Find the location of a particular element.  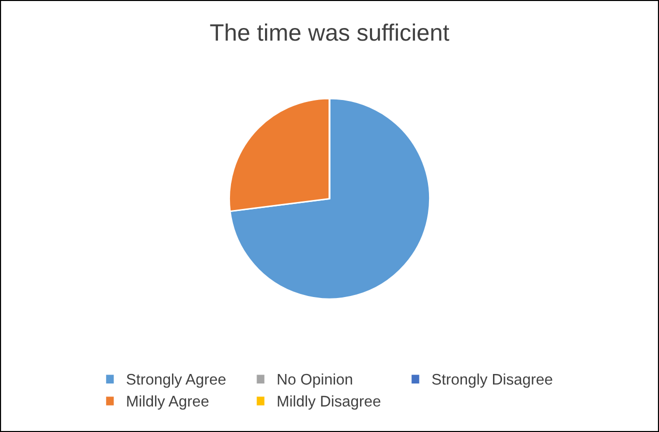

legend-label: No Opinion is located at coordinates (315, 380).